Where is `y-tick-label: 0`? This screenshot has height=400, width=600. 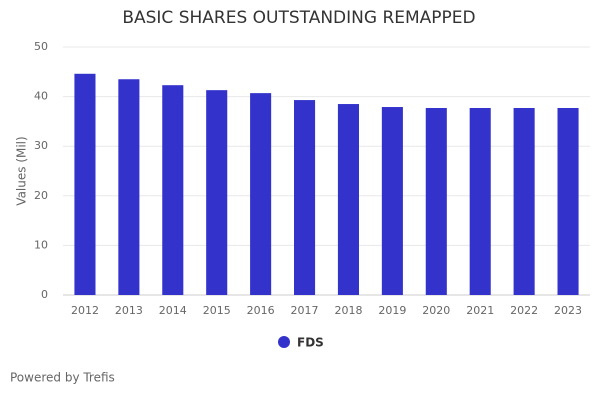 y-tick-label: 0 is located at coordinates (44, 294).